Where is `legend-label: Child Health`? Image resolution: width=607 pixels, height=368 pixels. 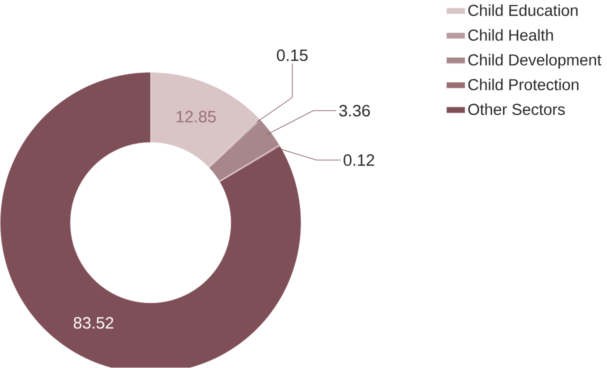
legend-label: Child Health is located at coordinates (510, 35).